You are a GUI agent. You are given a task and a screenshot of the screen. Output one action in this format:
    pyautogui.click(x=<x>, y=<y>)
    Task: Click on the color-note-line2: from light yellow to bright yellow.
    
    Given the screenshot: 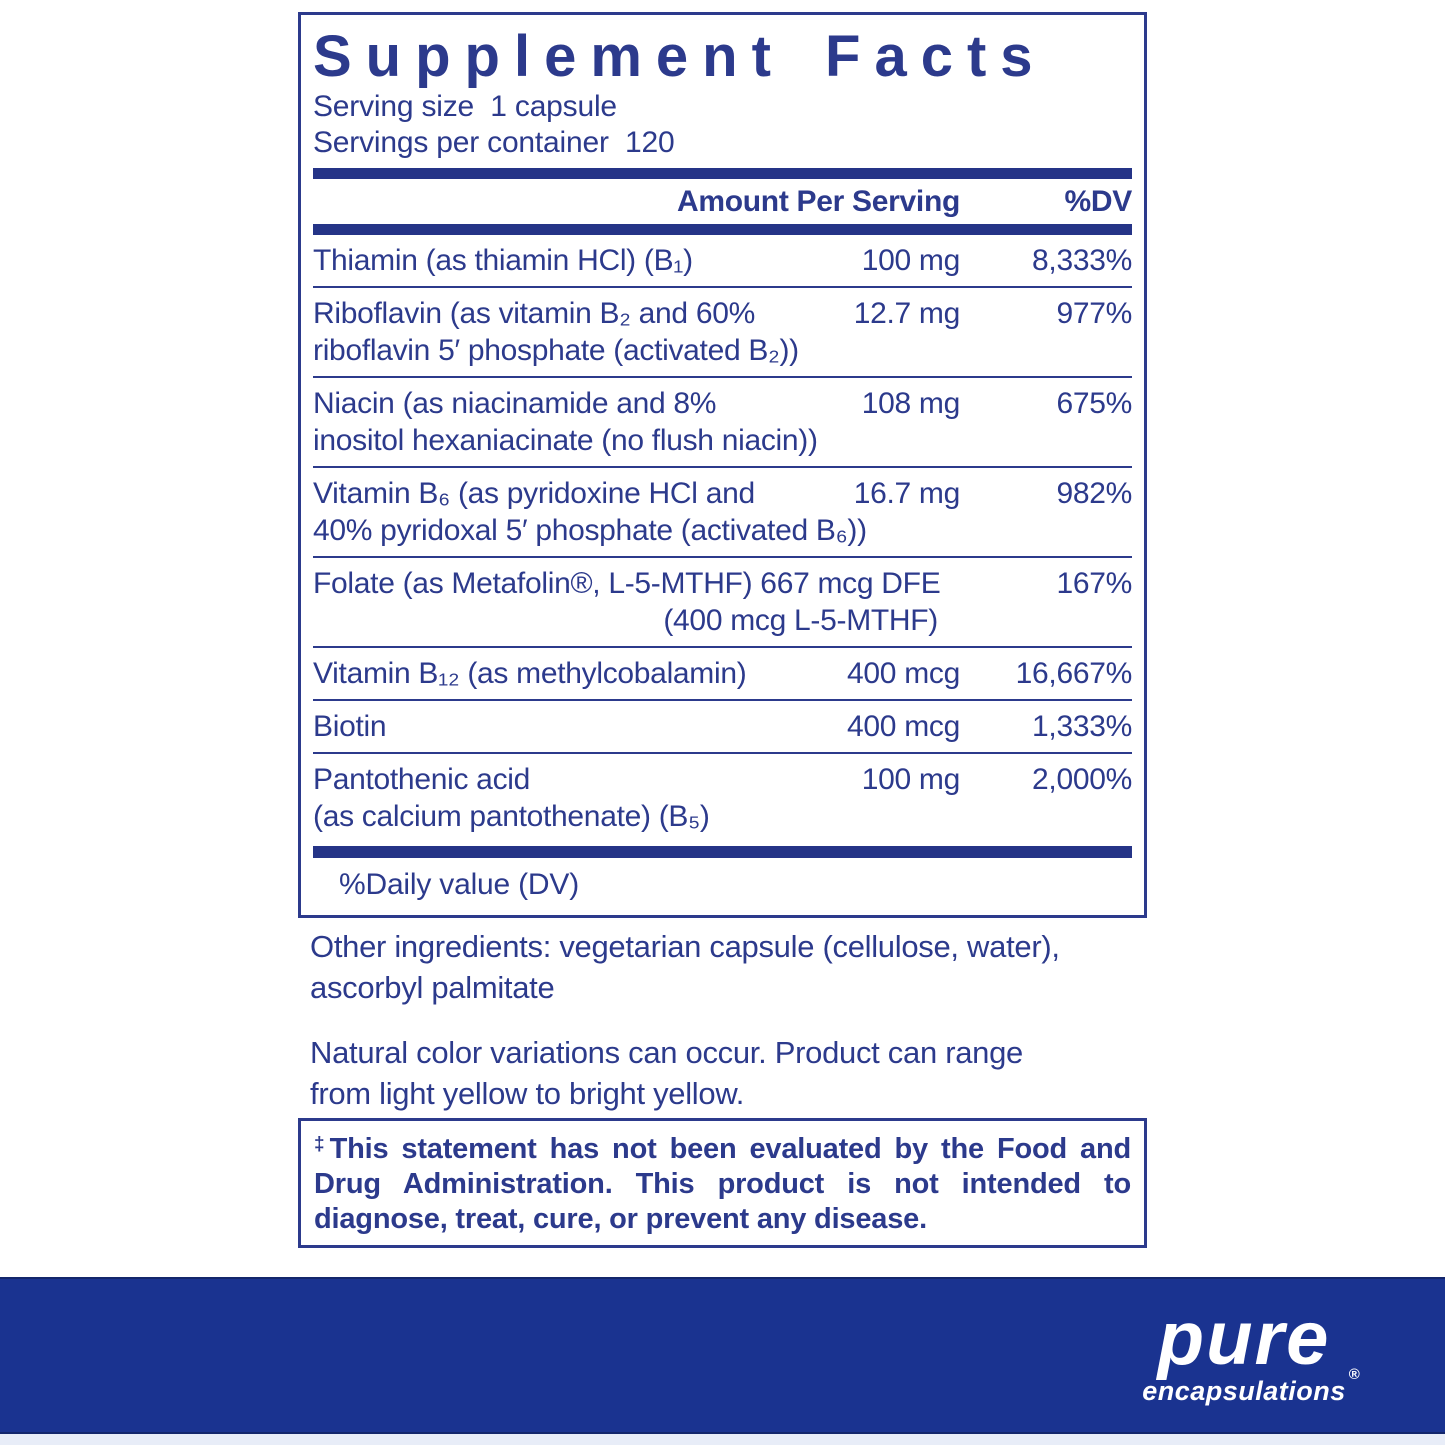 What is the action you would take?
    pyautogui.click(x=527, y=1093)
    